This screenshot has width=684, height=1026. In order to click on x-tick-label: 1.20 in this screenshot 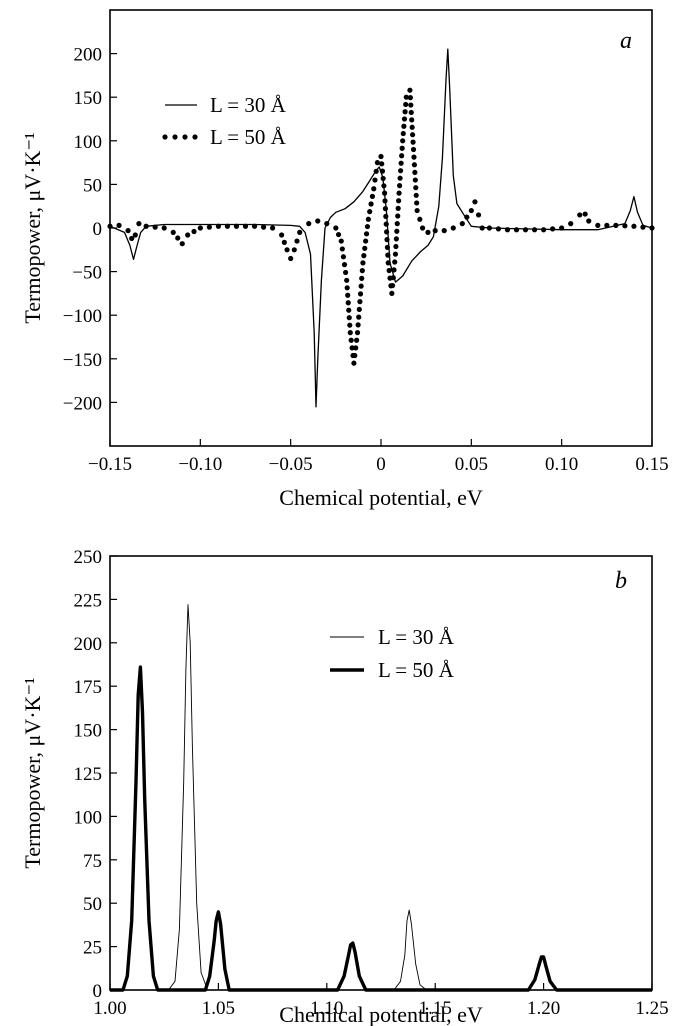, I will do `click(543, 1008)`.